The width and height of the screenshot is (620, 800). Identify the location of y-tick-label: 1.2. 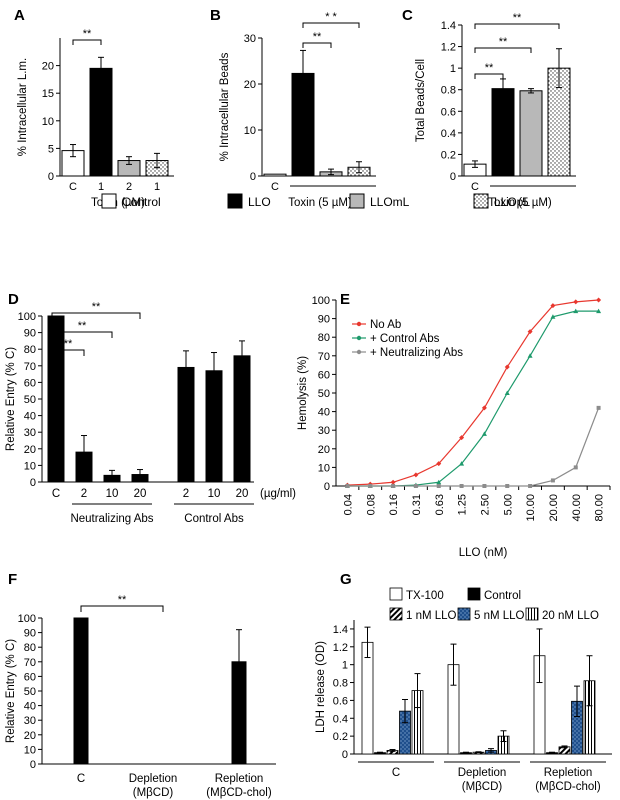
(448, 48).